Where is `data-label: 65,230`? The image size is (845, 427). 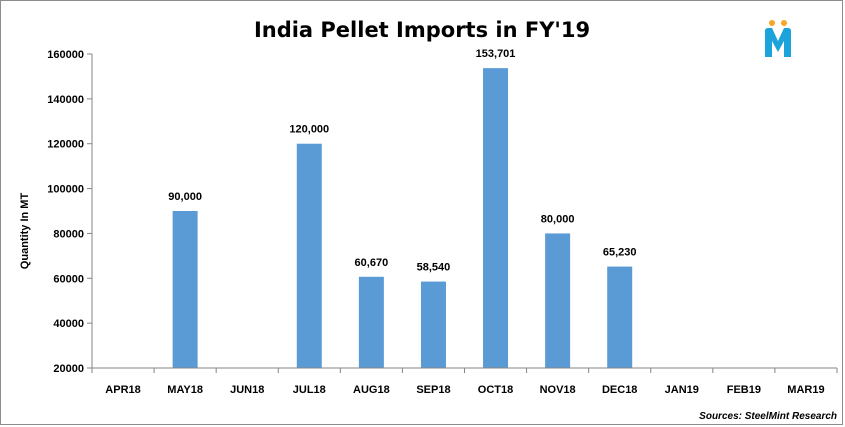 data-label: 65,230 is located at coordinates (620, 253).